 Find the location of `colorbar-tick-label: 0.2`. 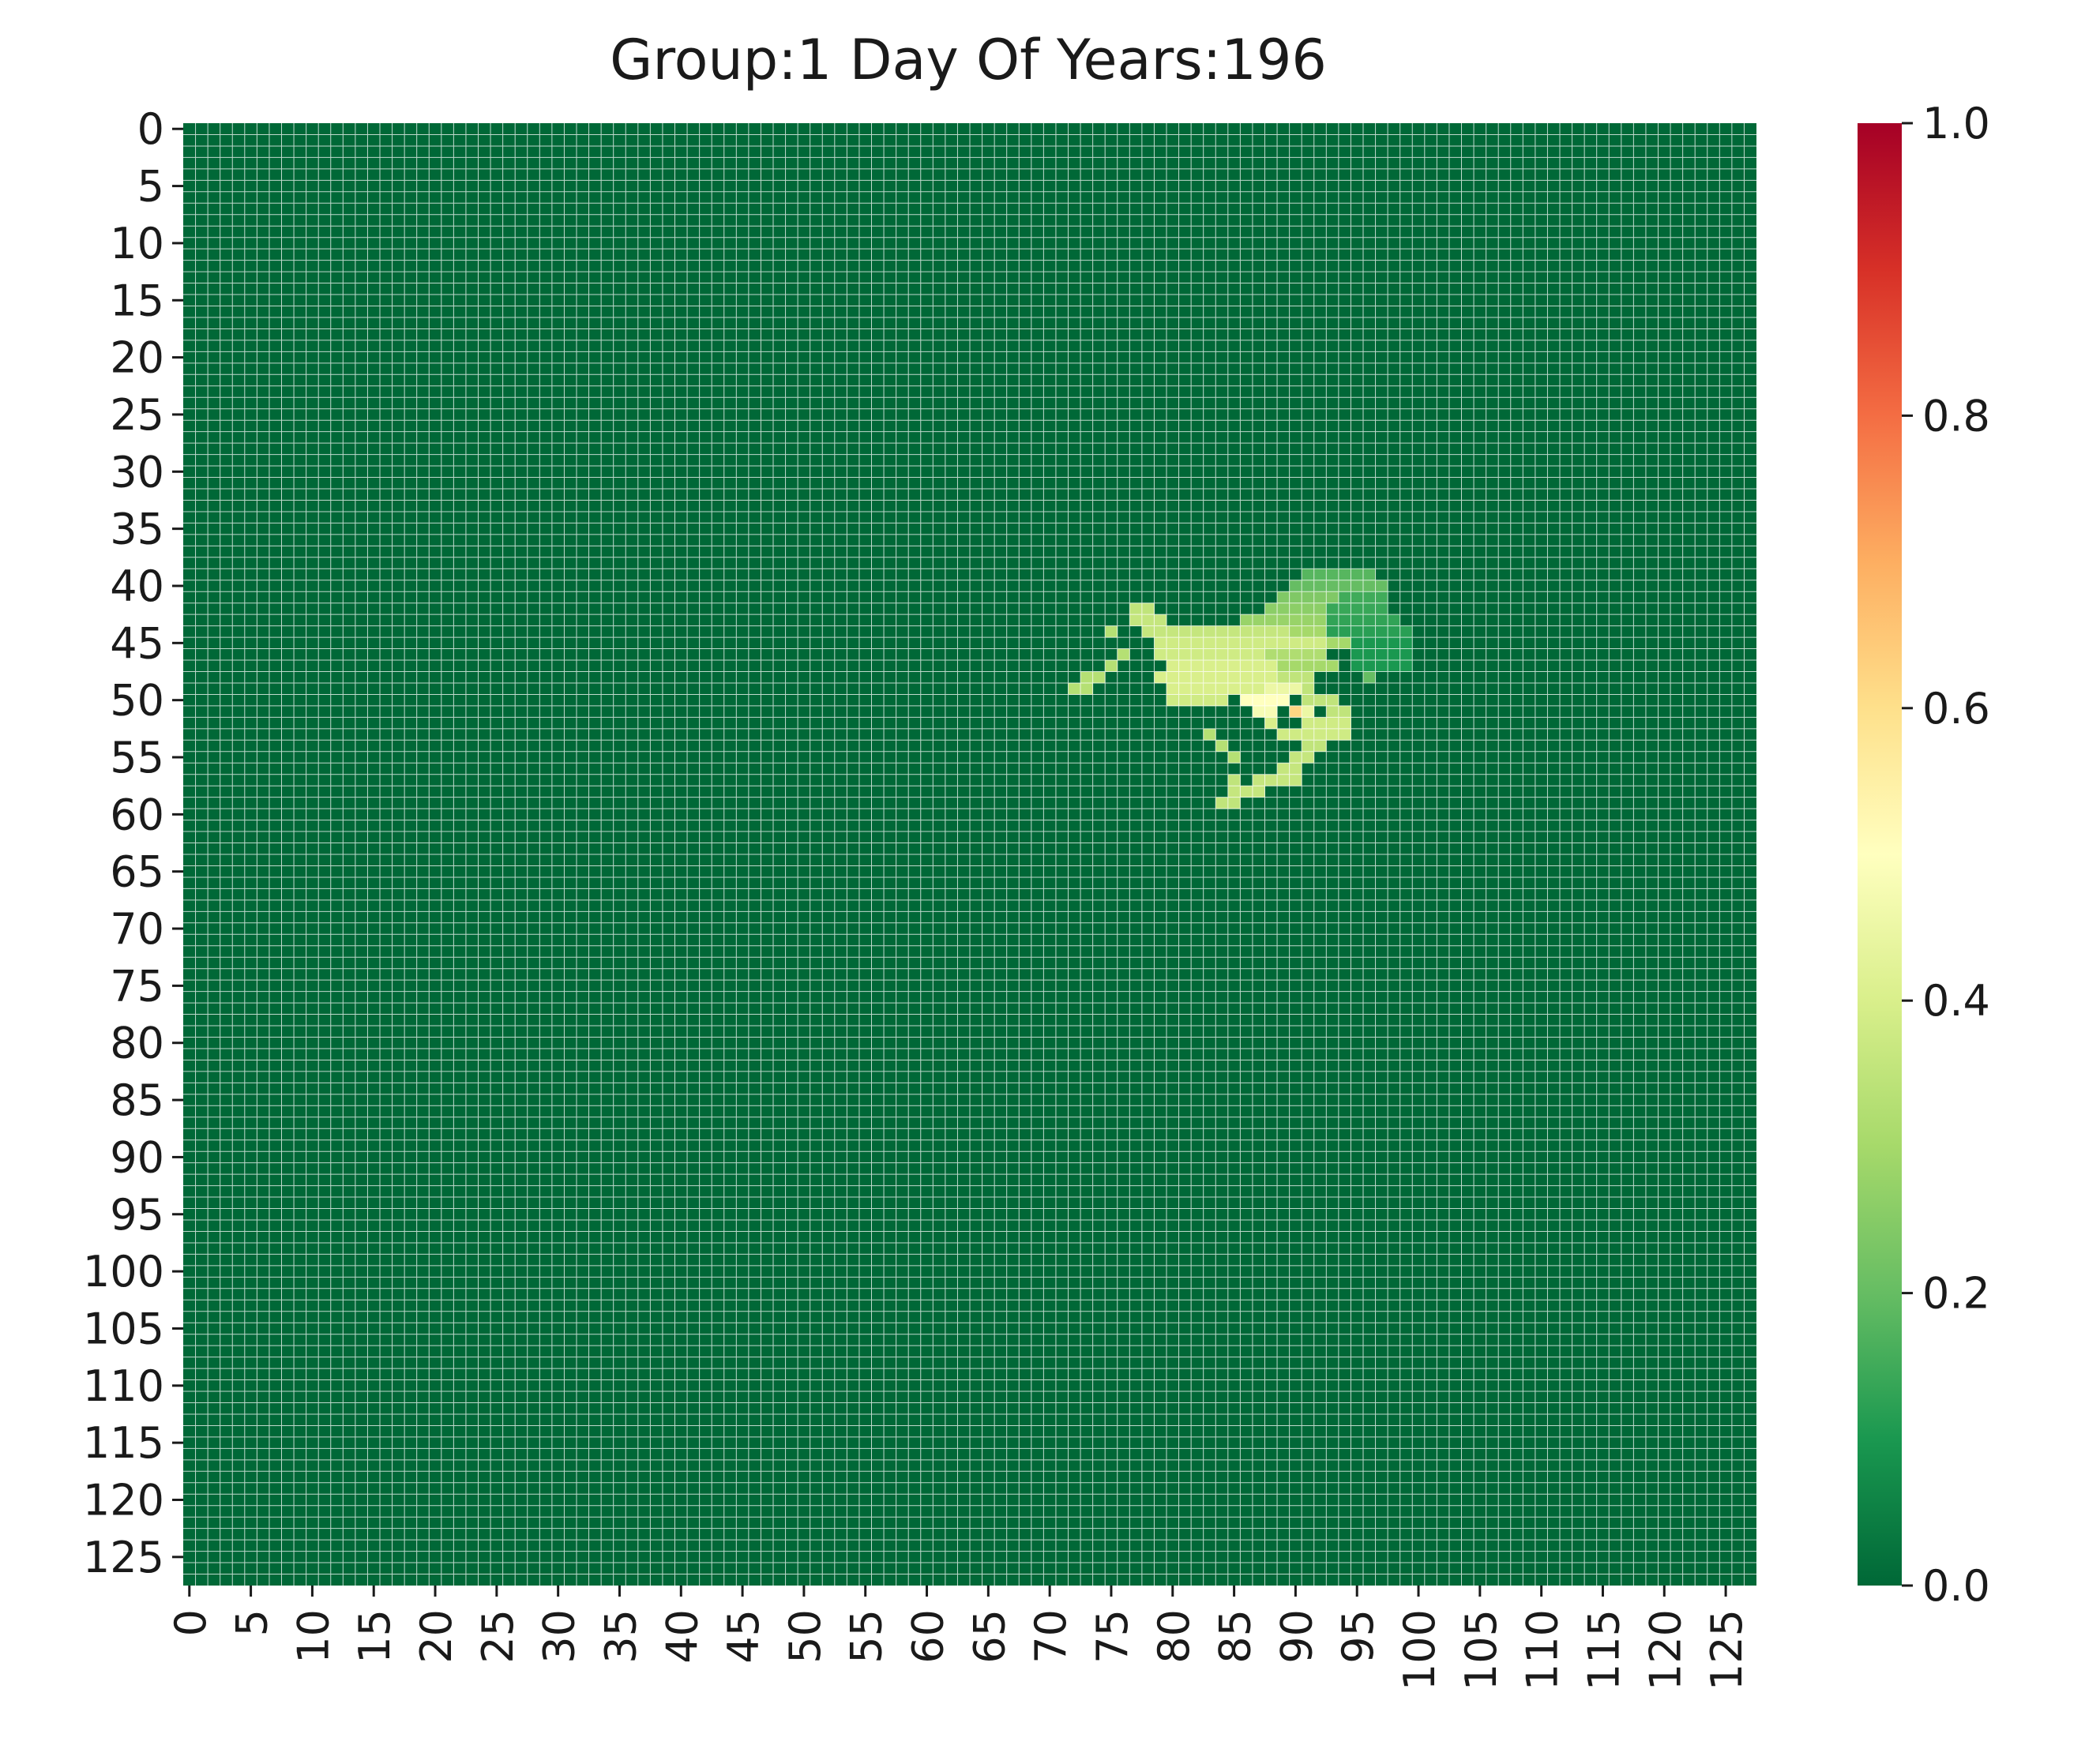

colorbar-tick-label: 0.2 is located at coordinates (1956, 1294).